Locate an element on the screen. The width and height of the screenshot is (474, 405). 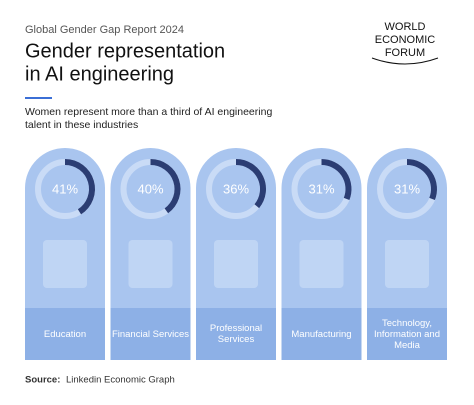
category-label: Education is located at coordinates (65, 334).